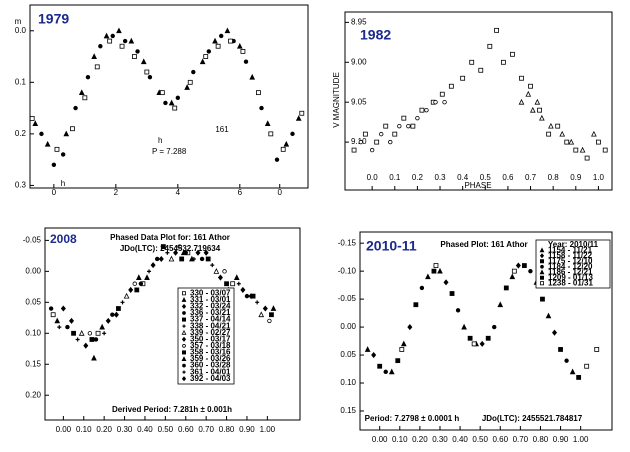 The height and width of the screenshot is (452, 630). I want to click on x-tick-label: 0, so click(54, 192).